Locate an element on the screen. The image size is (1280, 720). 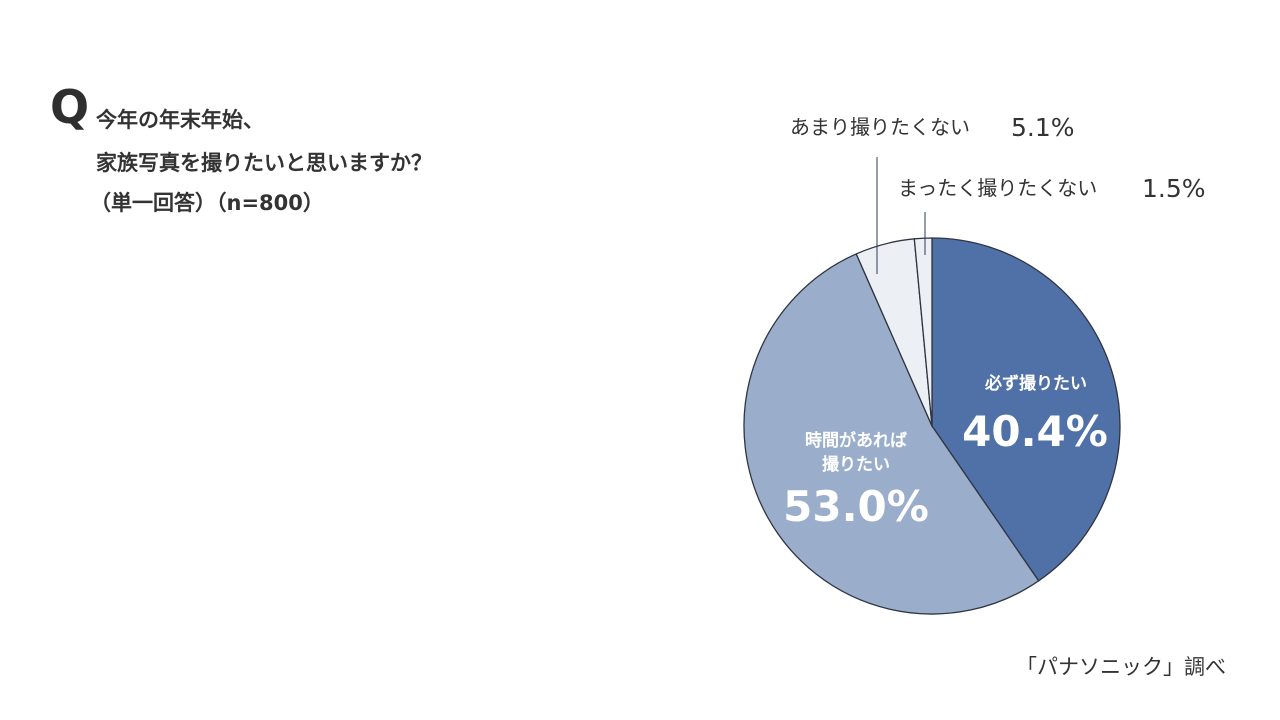
slice-label-2-line2: 撮りたい is located at coordinates (856, 464).